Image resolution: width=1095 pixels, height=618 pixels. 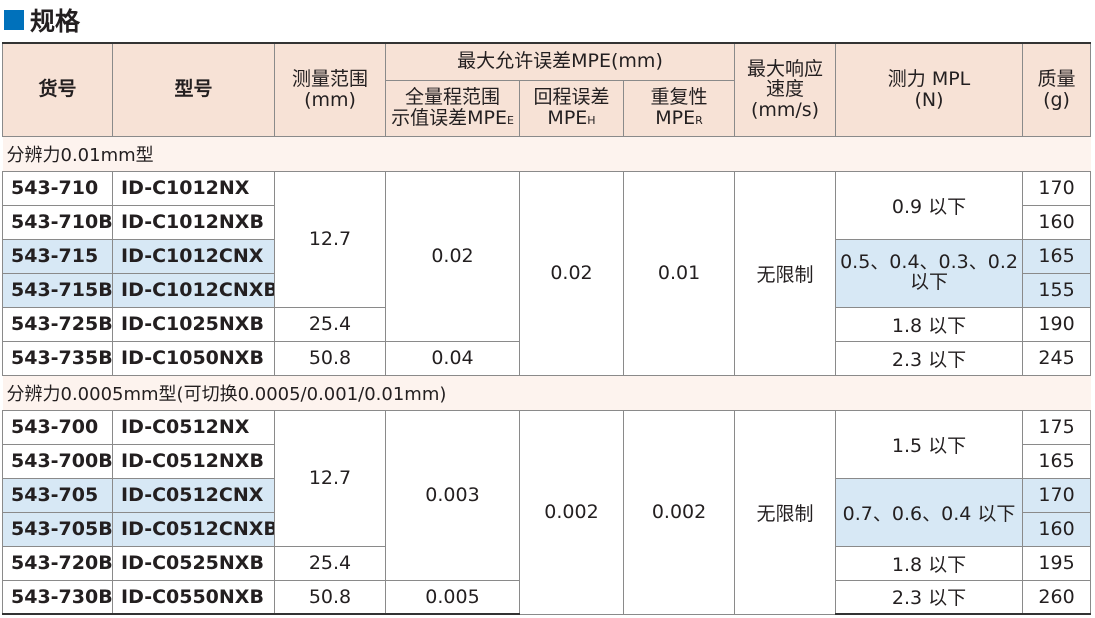 What do you see at coordinates (452, 597) in the screenshot?
I see `mpe-full-cell: 0.005` at bounding box center [452, 597].